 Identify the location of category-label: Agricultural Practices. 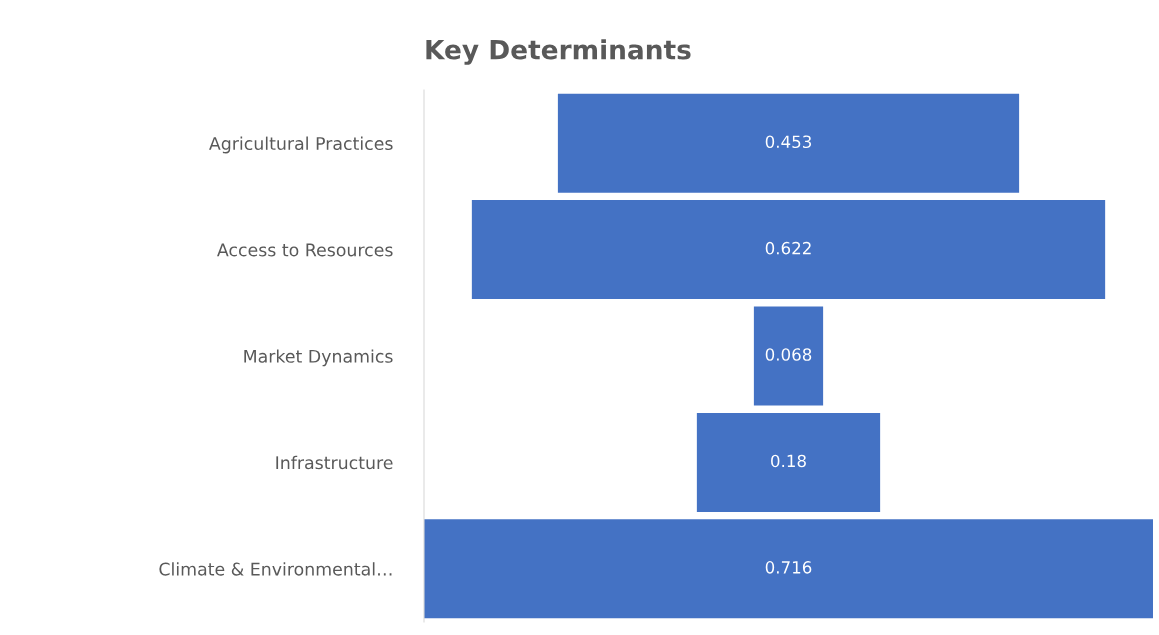
(301, 145).